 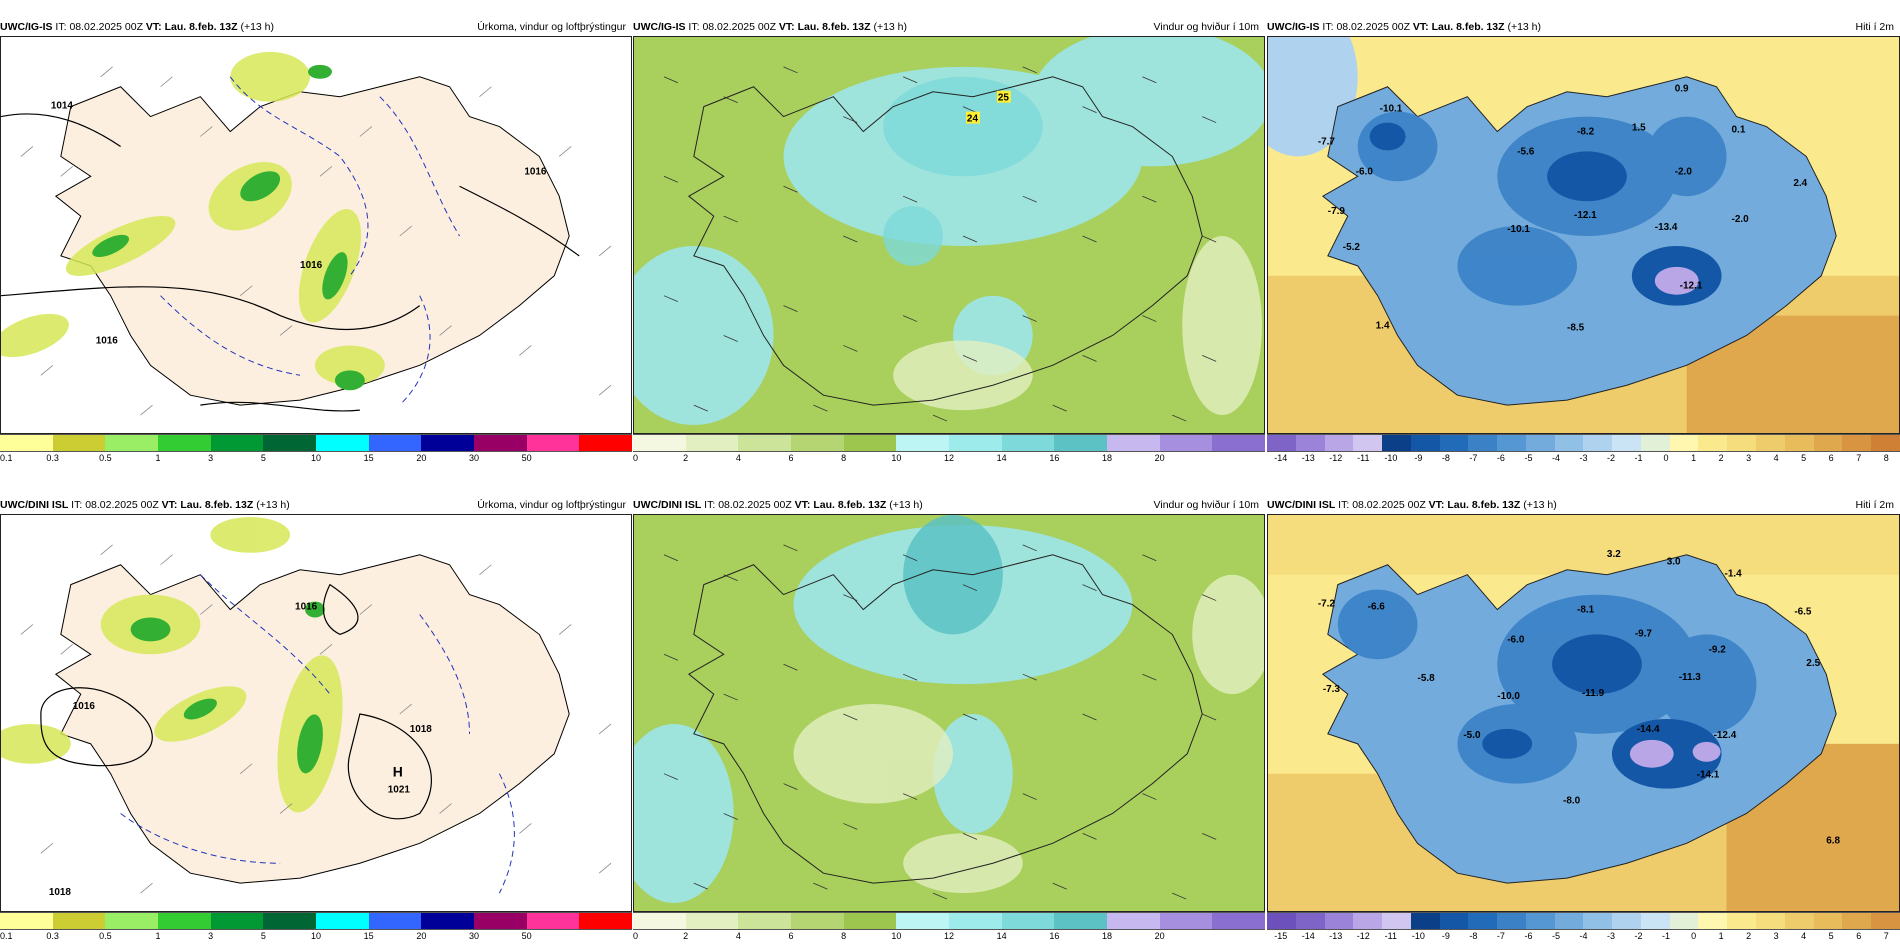 What do you see at coordinates (949, 235) in the screenshot?
I see `wind-map: 24 25` at bounding box center [949, 235].